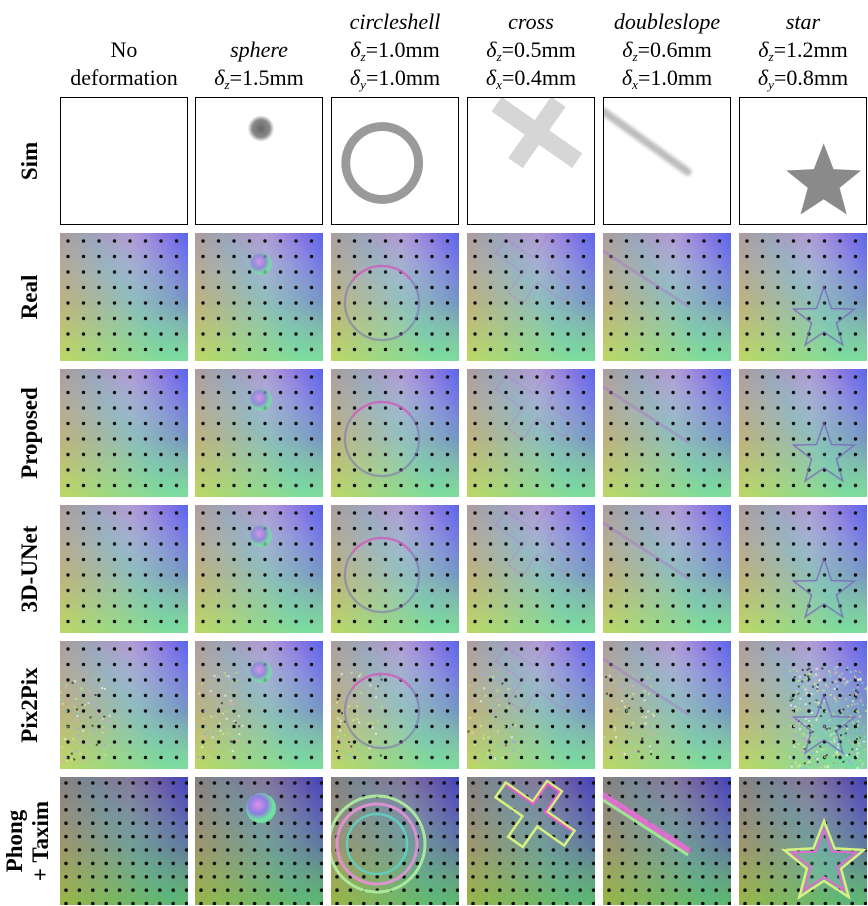  Describe the element at coordinates (395, 78) in the screenshot. I see `deformation-param: δy=1.0mm` at that location.